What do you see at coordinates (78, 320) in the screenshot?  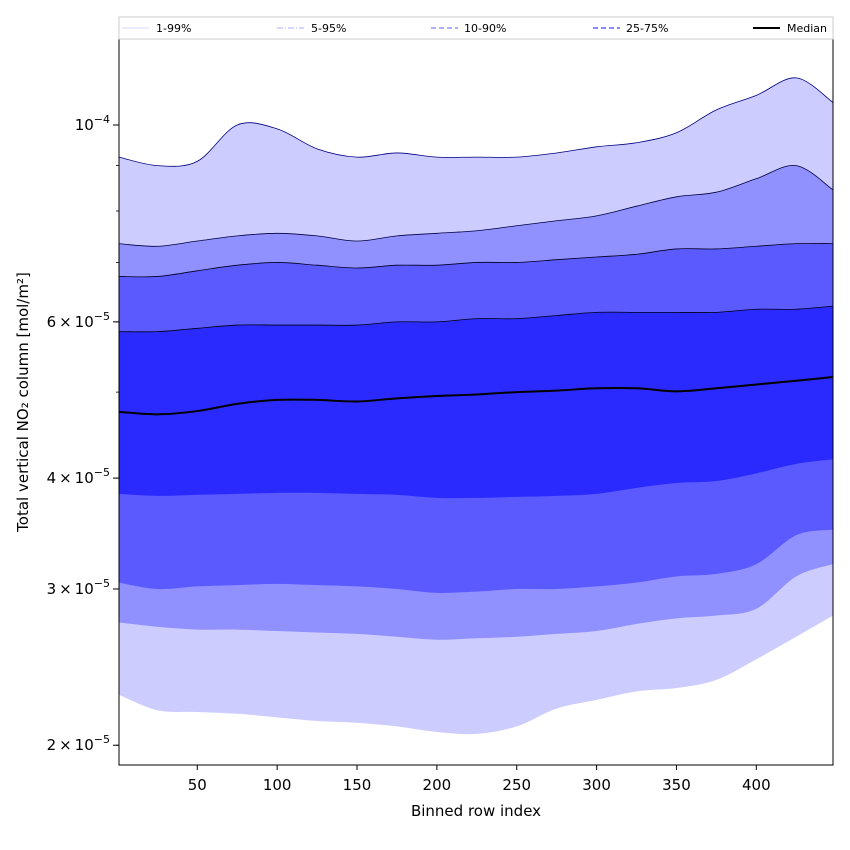 I see `y-tick-label: 6 × 10⁻⁵` at bounding box center [78, 320].